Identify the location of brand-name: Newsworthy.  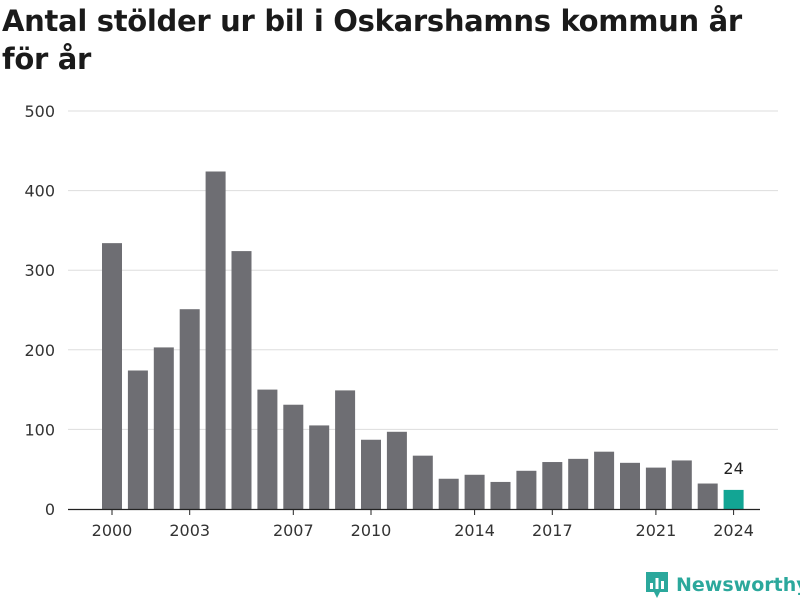
(738, 585).